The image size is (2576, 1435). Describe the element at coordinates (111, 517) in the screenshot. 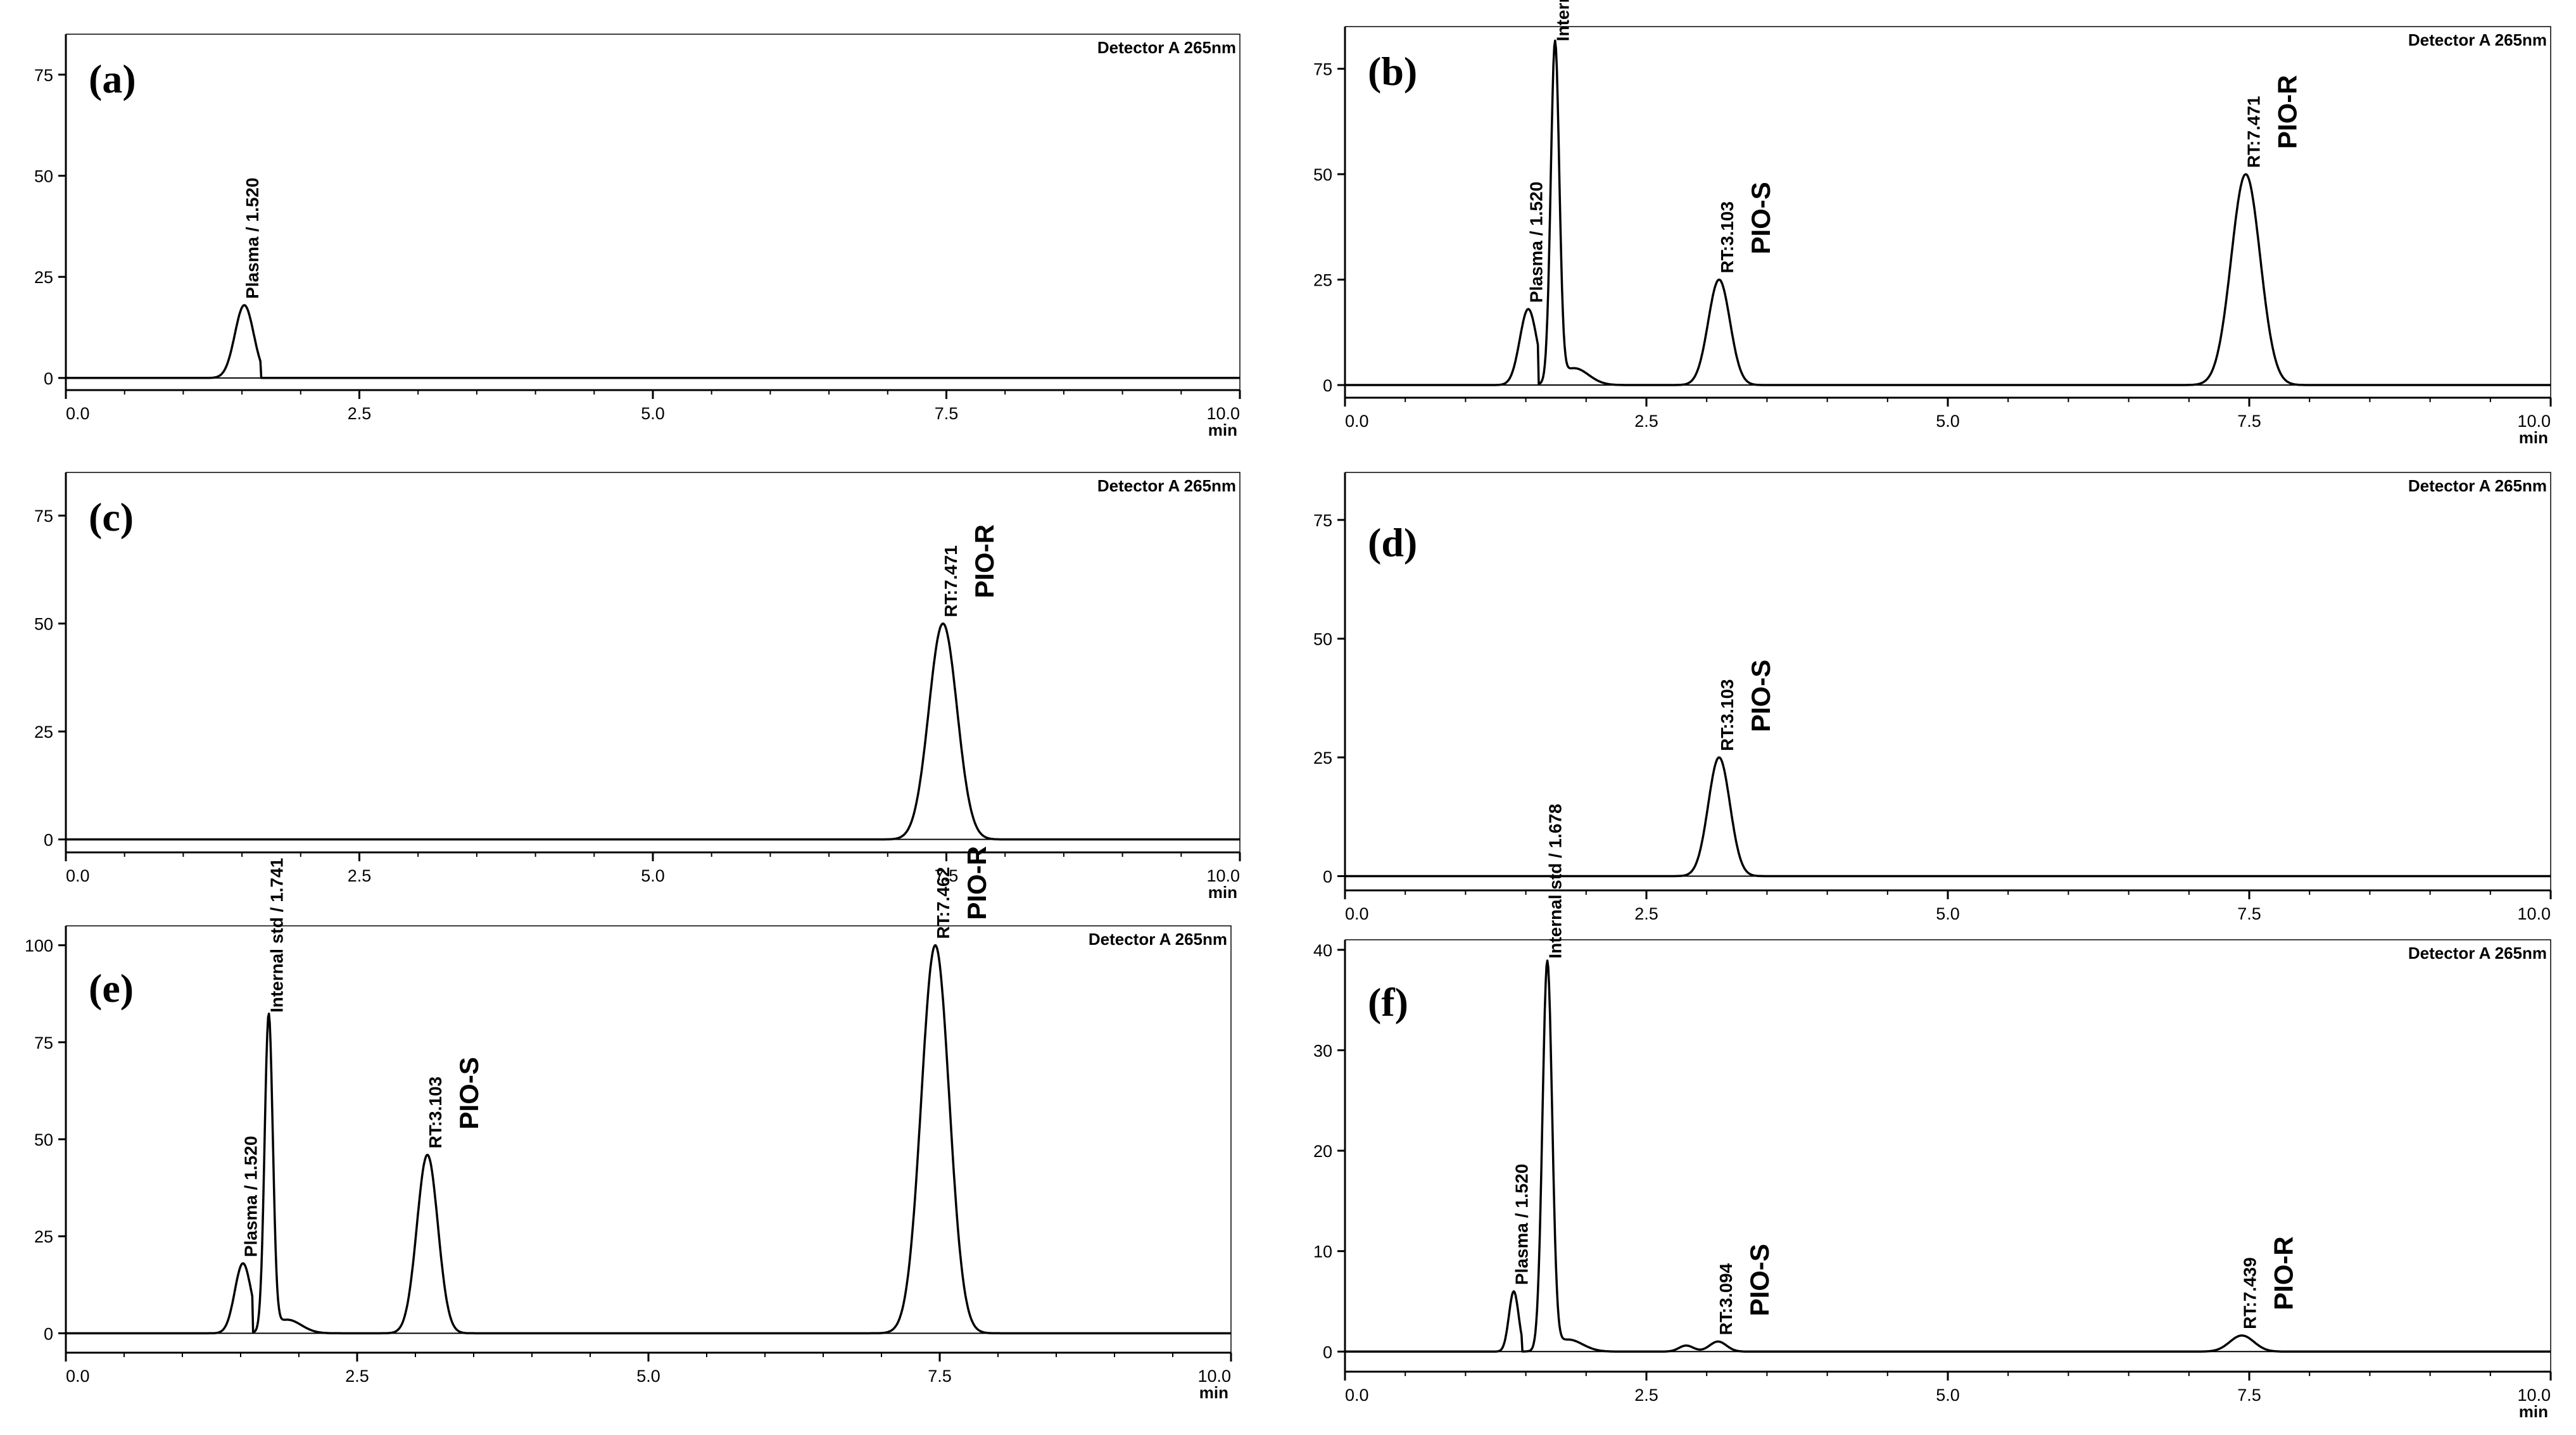

I see `panel-letter: (c)` at that location.